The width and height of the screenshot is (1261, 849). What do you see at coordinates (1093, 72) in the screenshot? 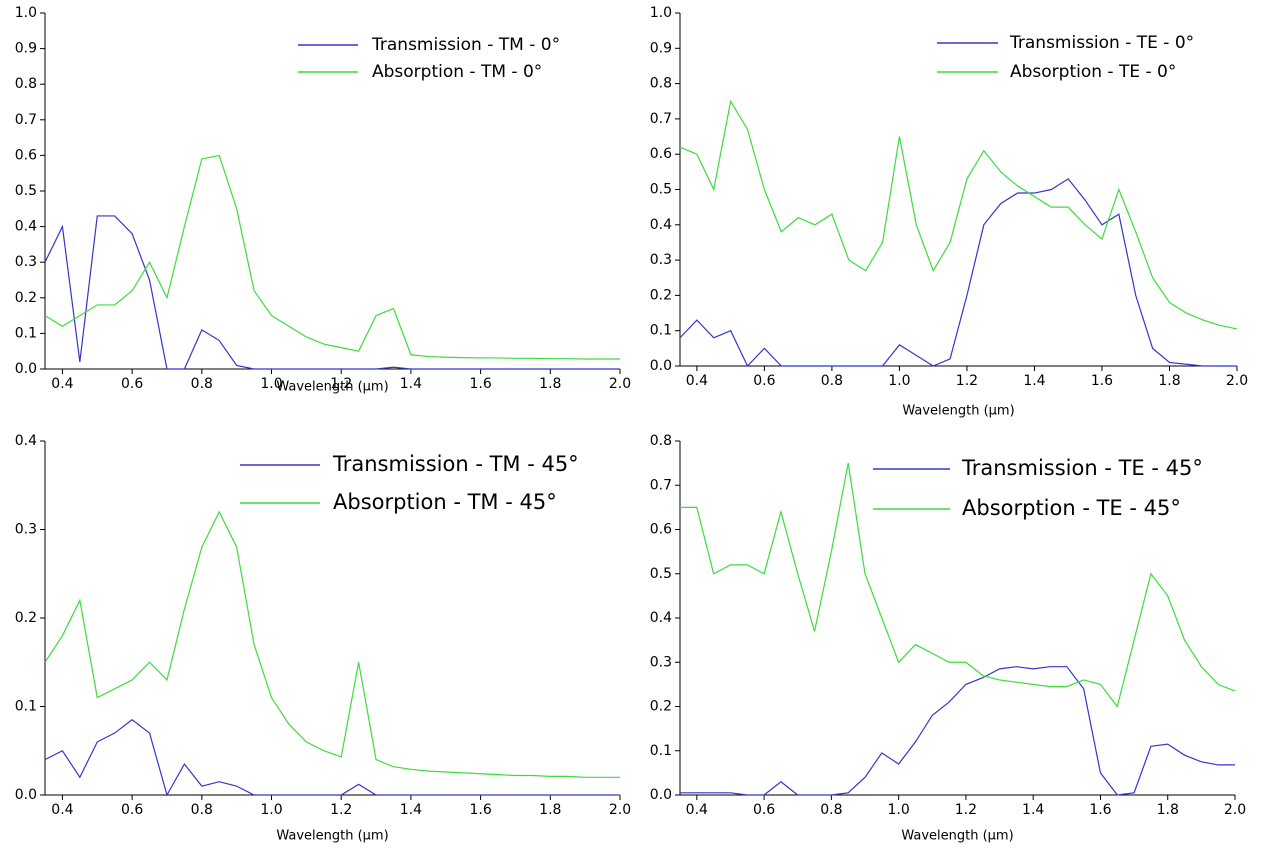
I see `legend-label: Absorption - TE - 0°` at bounding box center [1093, 72].